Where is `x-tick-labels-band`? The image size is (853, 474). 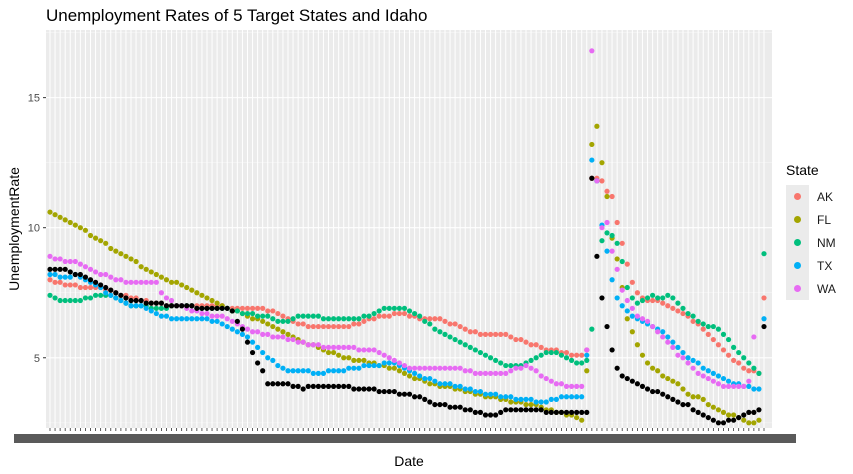 x-tick-labels-band is located at coordinates (405, 438).